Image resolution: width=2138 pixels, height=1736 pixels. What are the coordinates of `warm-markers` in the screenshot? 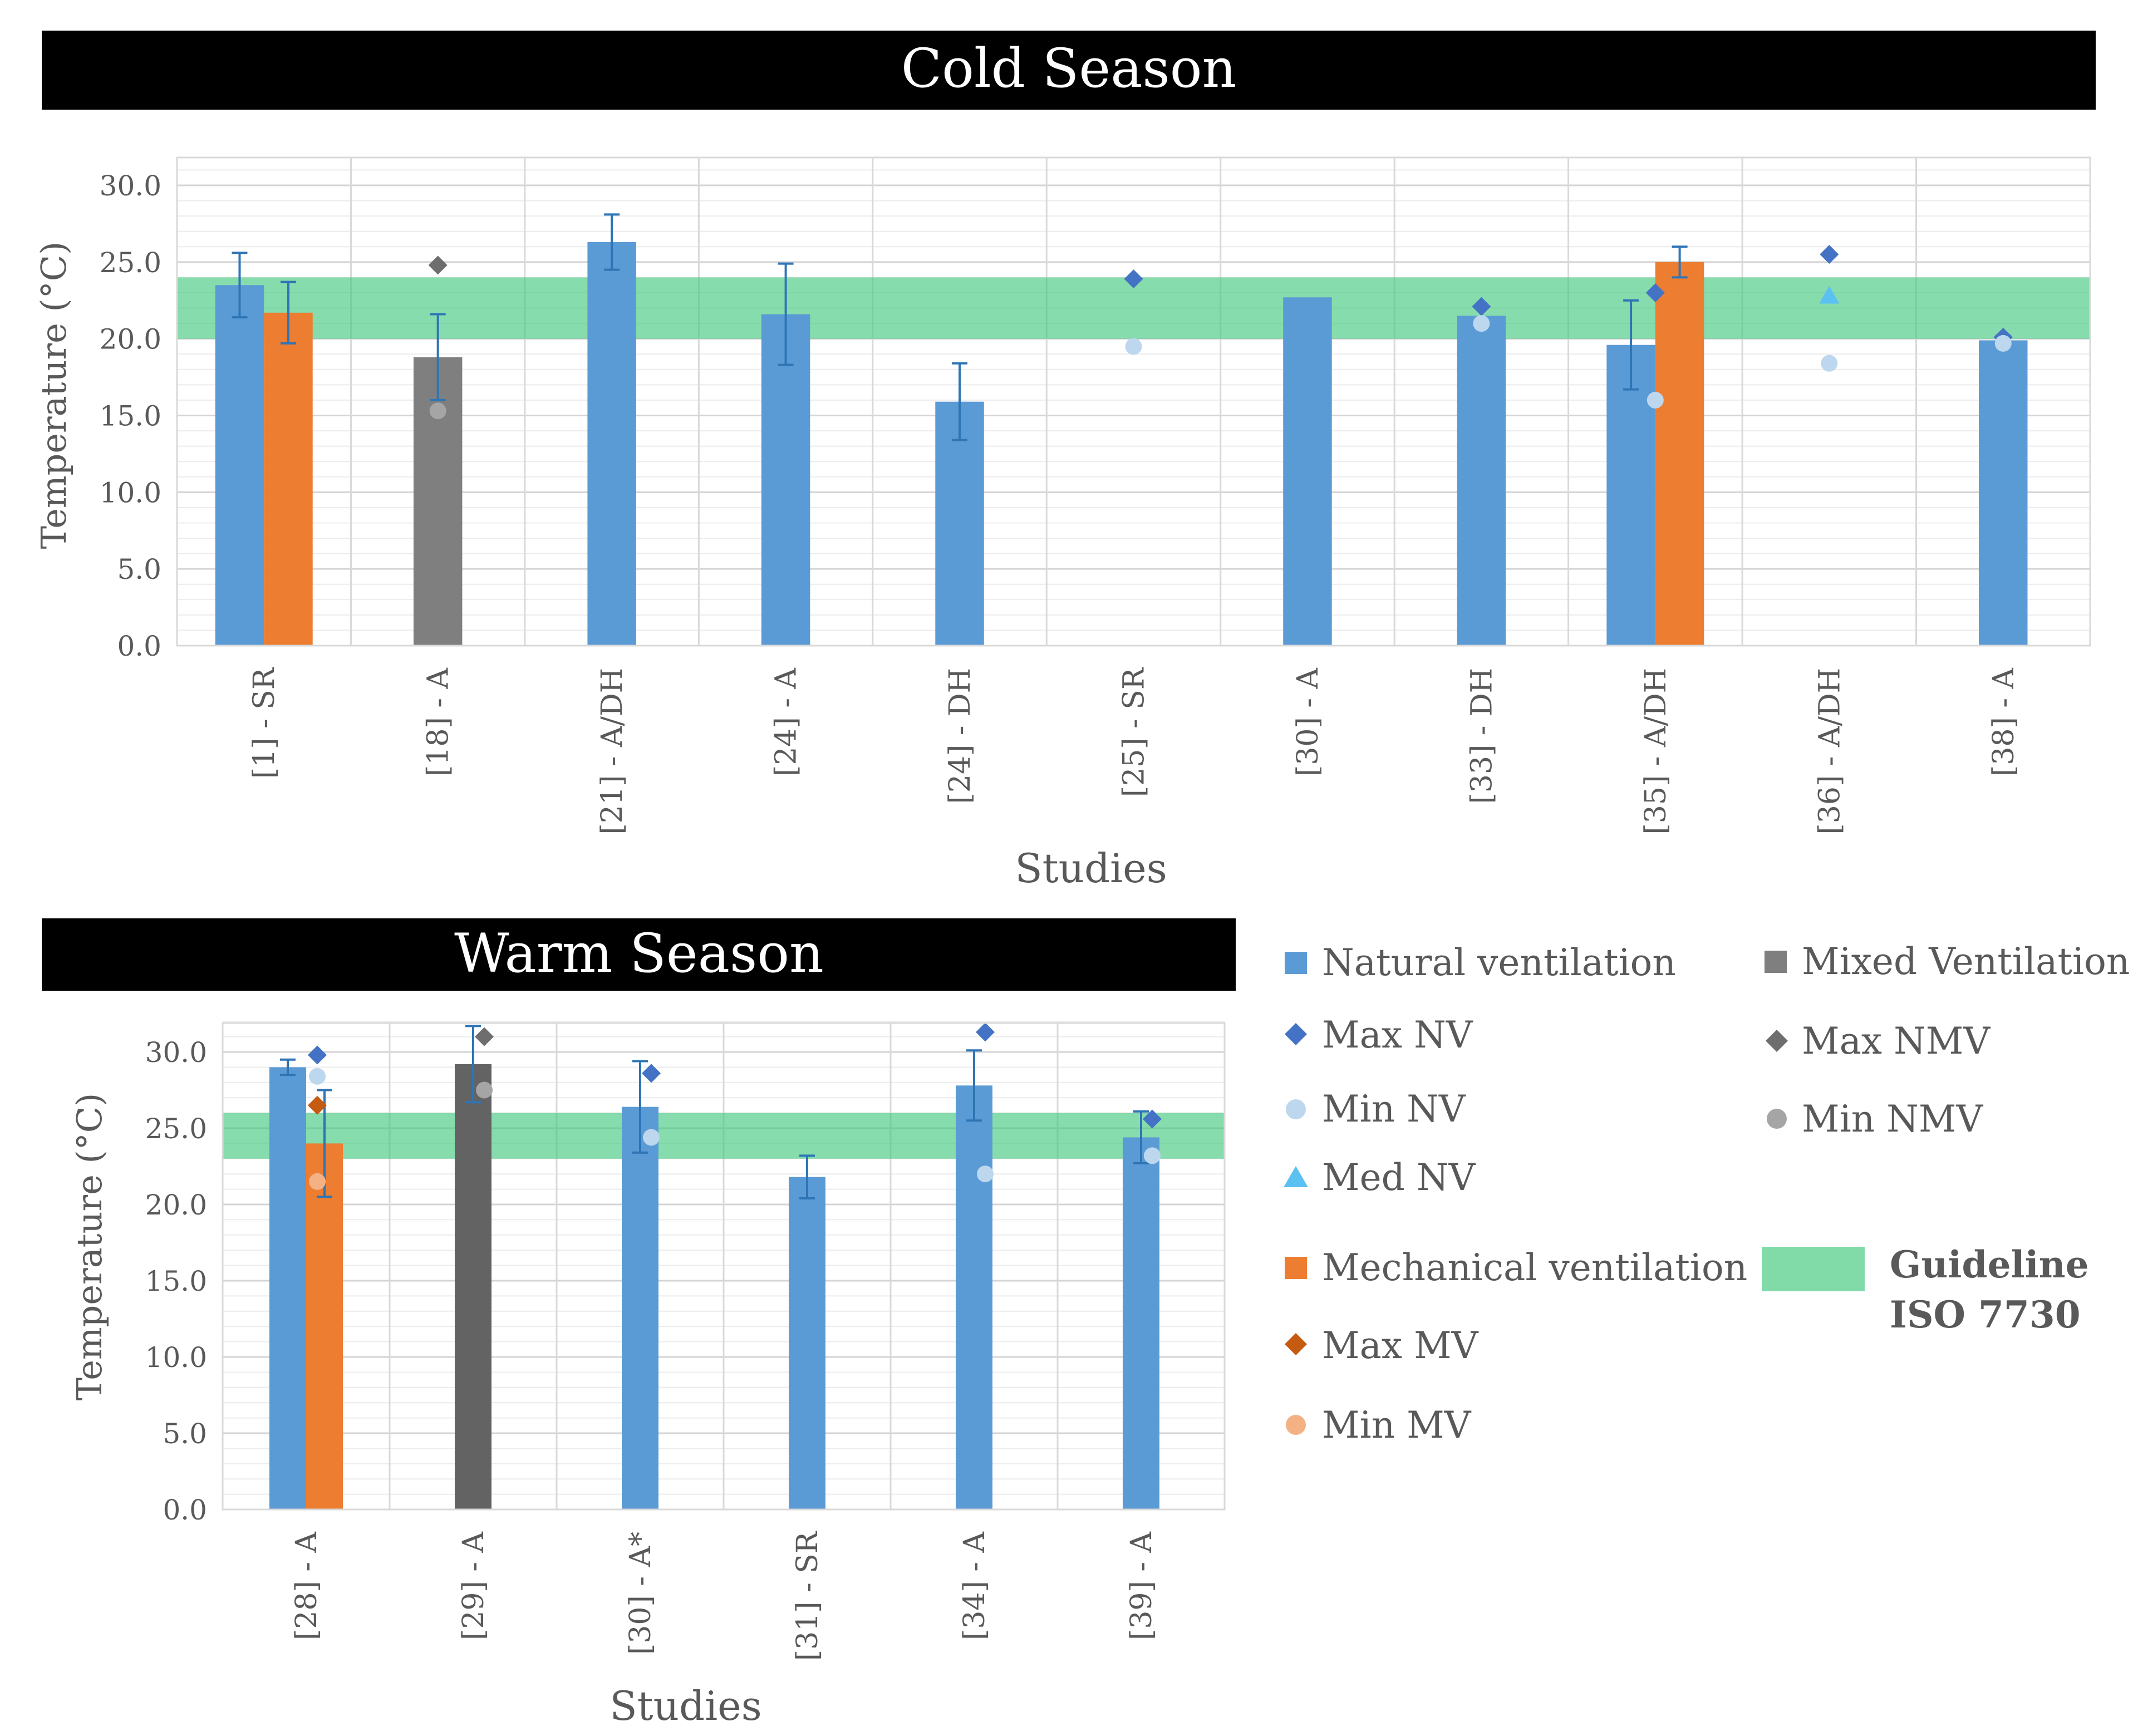 It's located at (735, 1106).